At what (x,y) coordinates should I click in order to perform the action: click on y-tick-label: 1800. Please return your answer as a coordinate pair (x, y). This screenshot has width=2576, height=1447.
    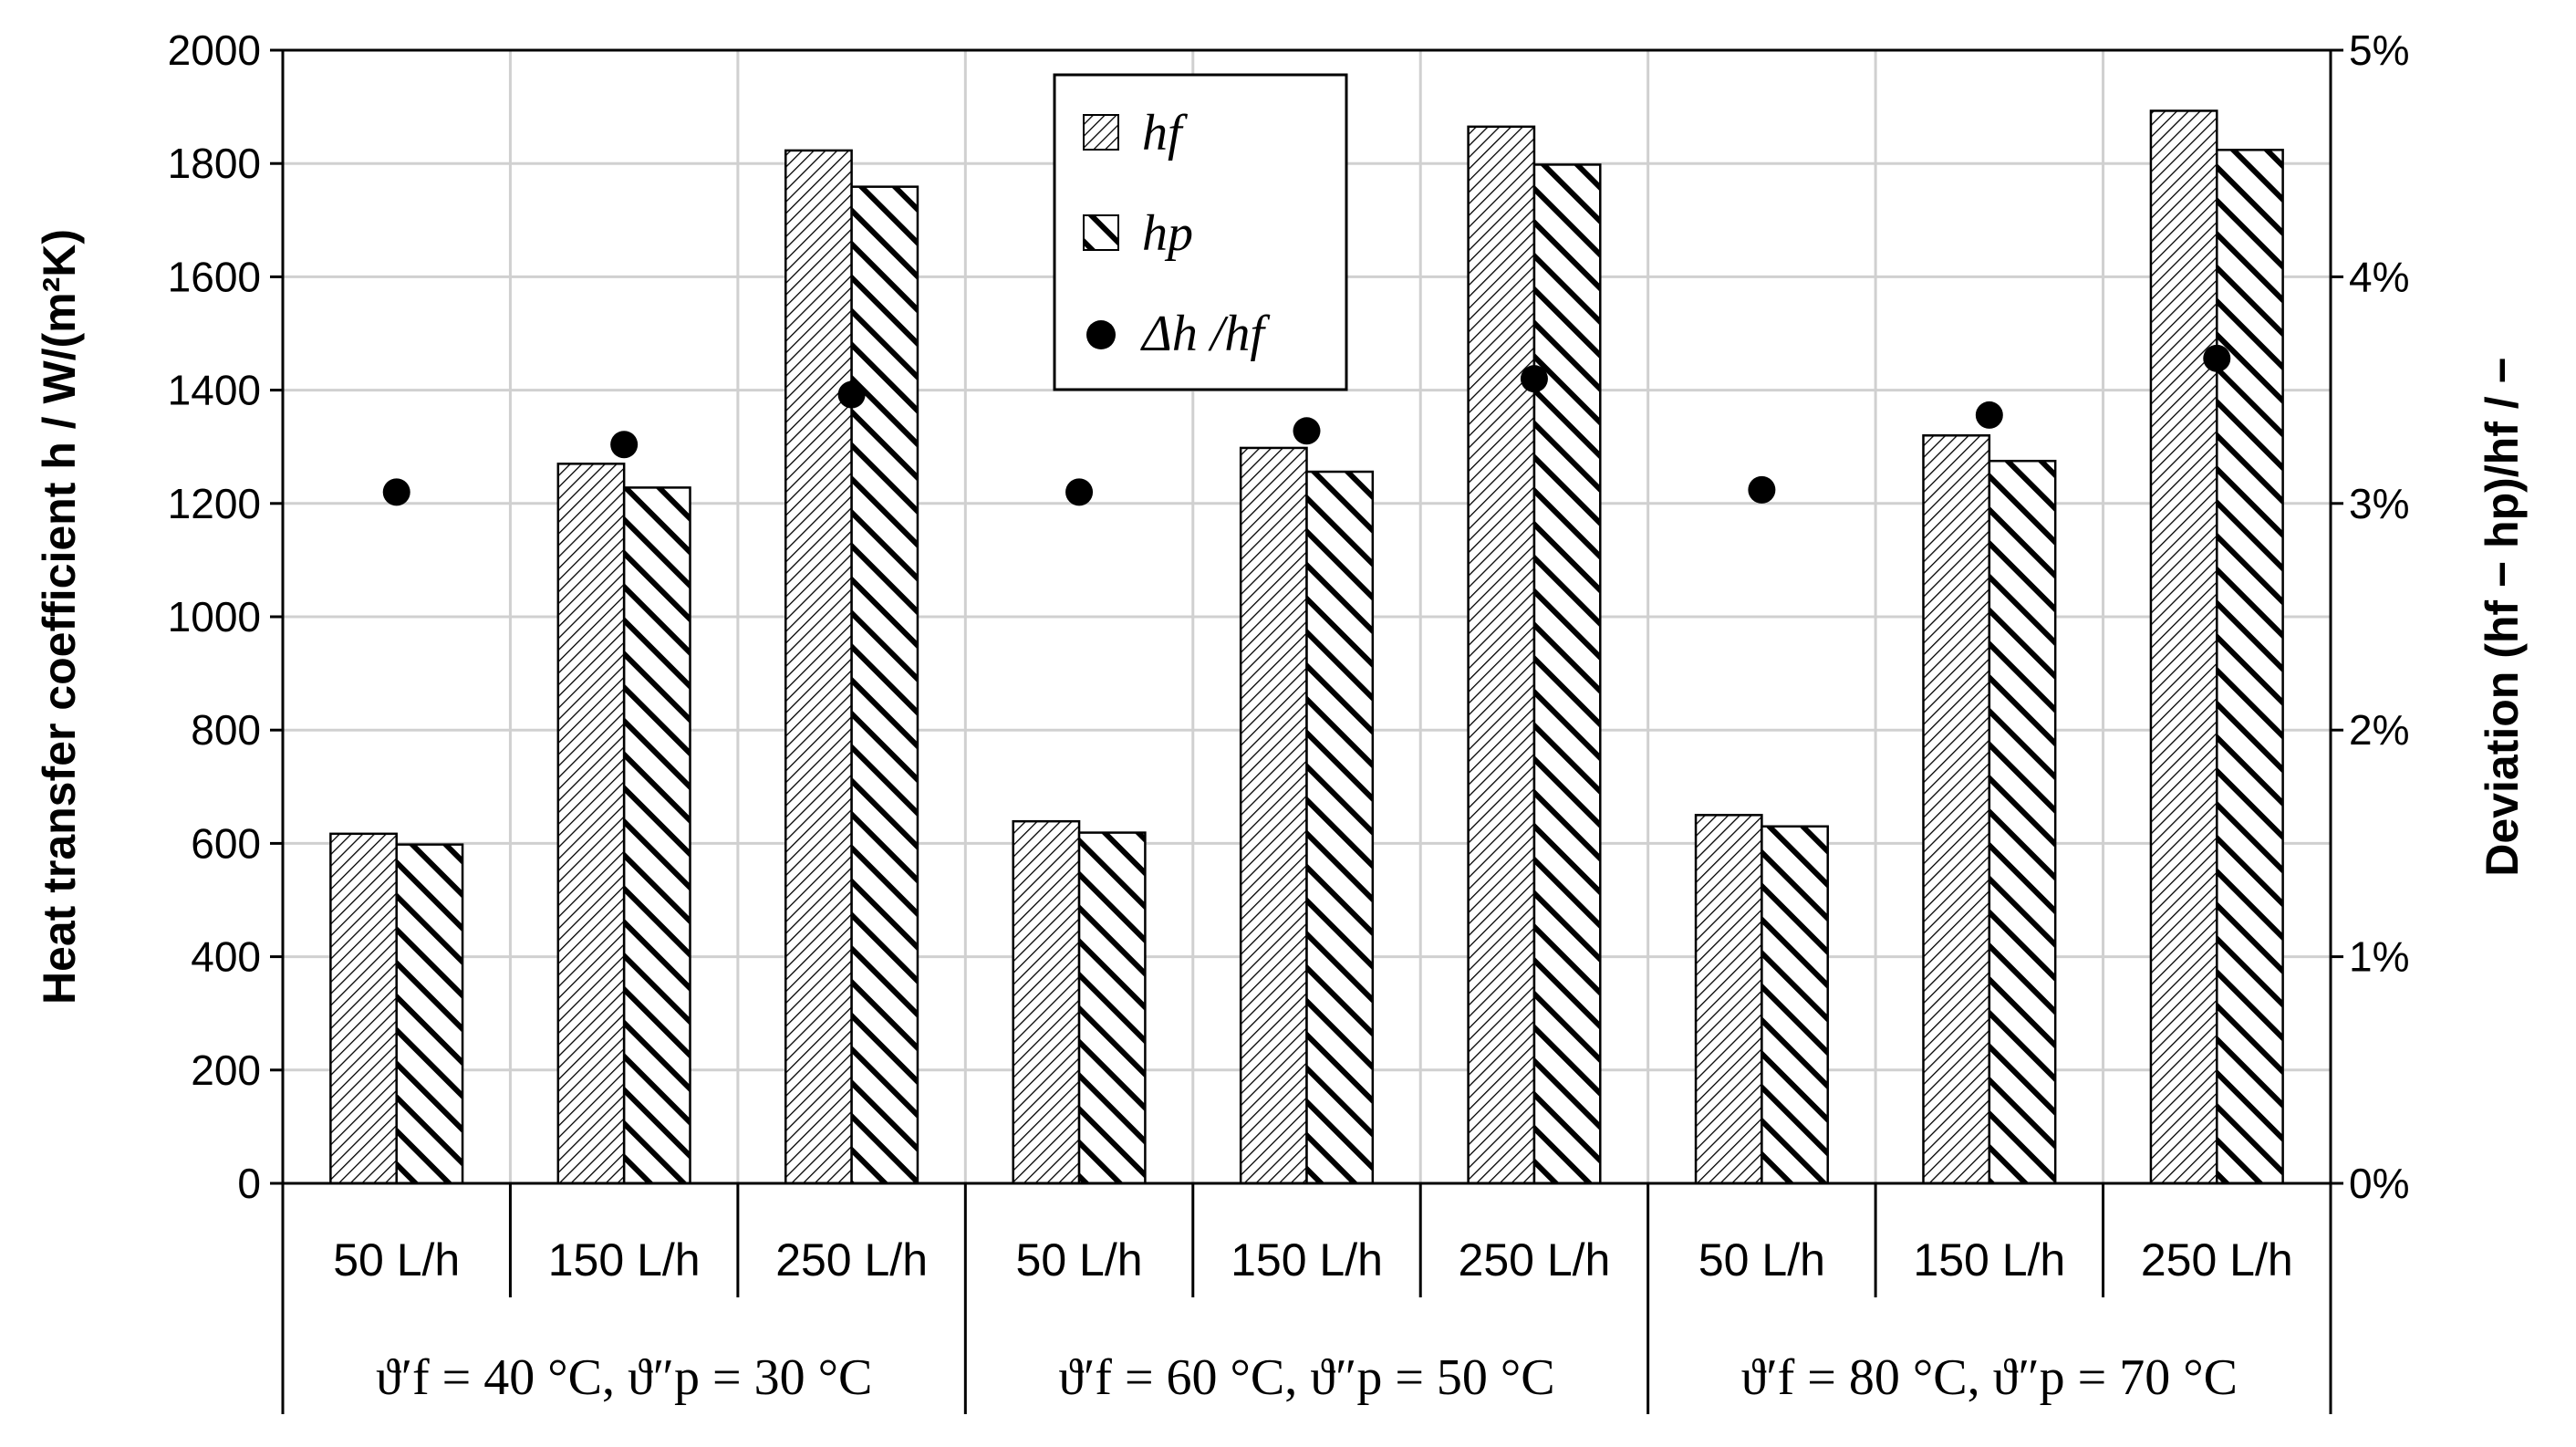
    Looking at the image, I should click on (214, 163).